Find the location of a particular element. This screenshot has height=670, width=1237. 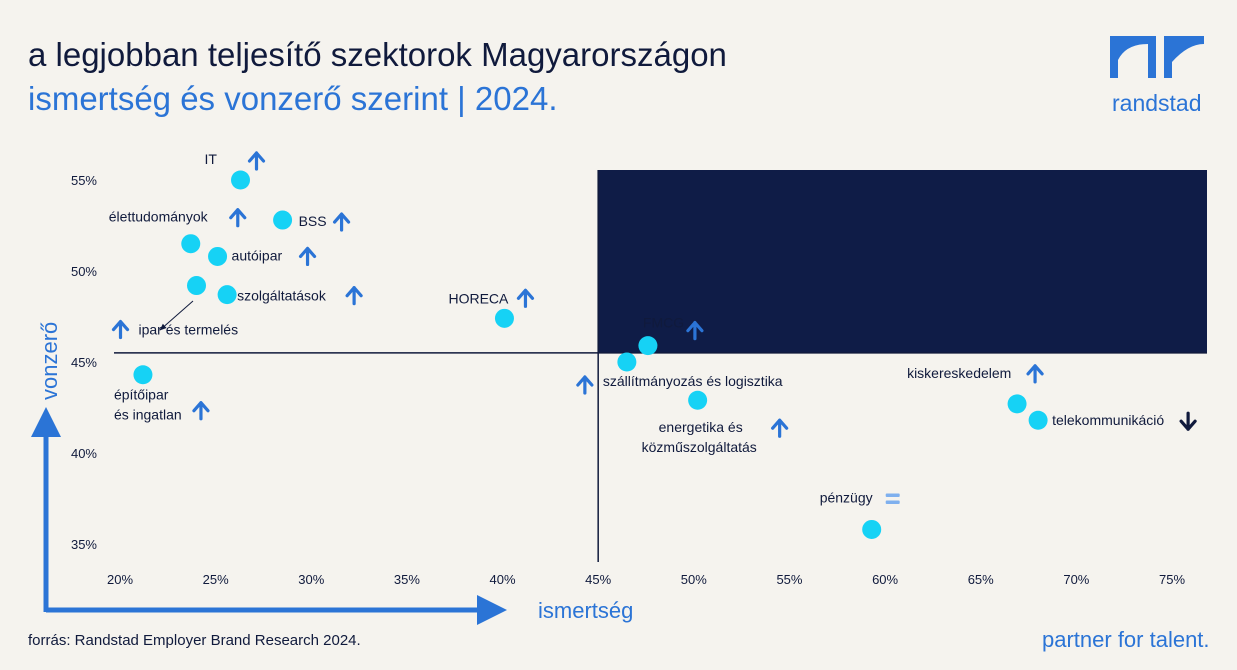

label-szolgaltatasok: szolgáltatások is located at coordinates (282, 296).